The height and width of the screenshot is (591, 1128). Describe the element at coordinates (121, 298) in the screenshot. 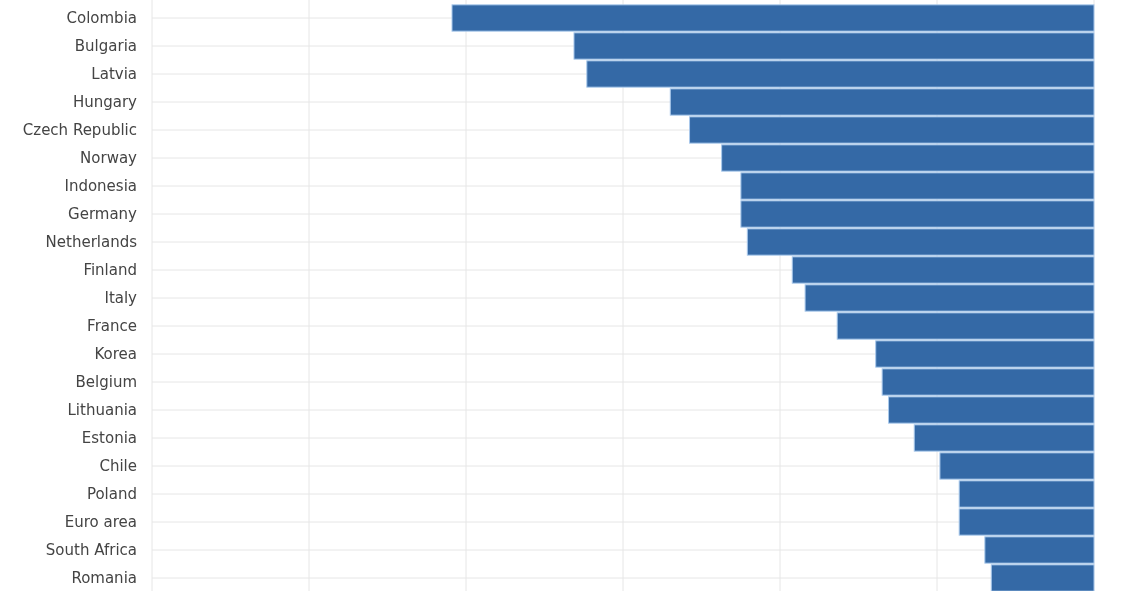

I see `y-tick-label: Italy` at that location.